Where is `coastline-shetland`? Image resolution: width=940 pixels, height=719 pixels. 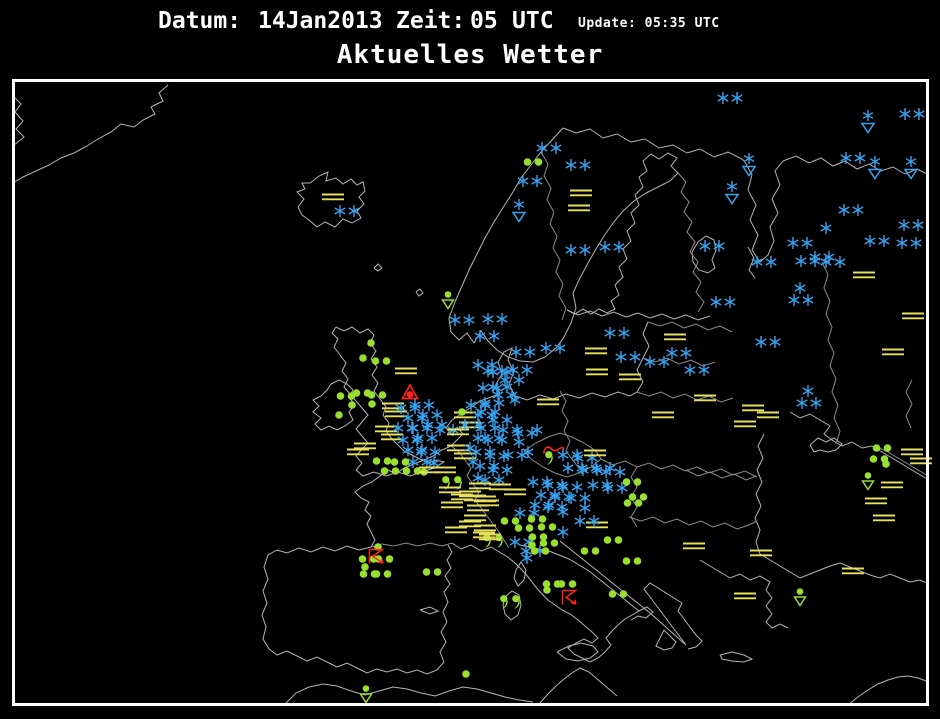
coastline-shetland is located at coordinates (419, 292).